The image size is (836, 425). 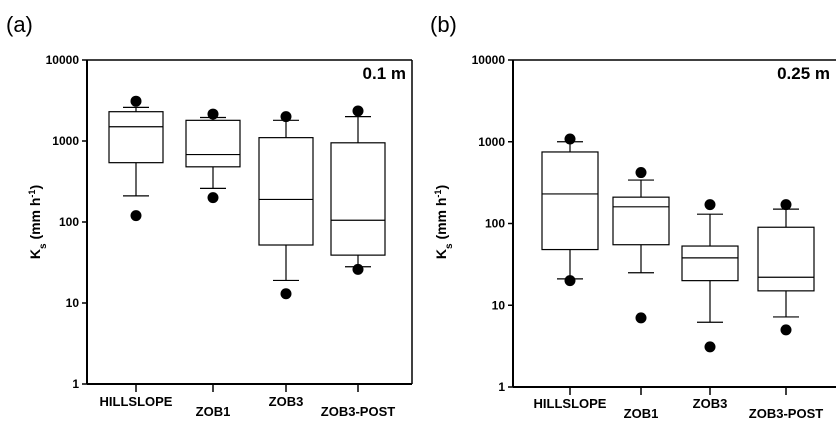 I want to click on panel-letter: (b), so click(x=443, y=24).